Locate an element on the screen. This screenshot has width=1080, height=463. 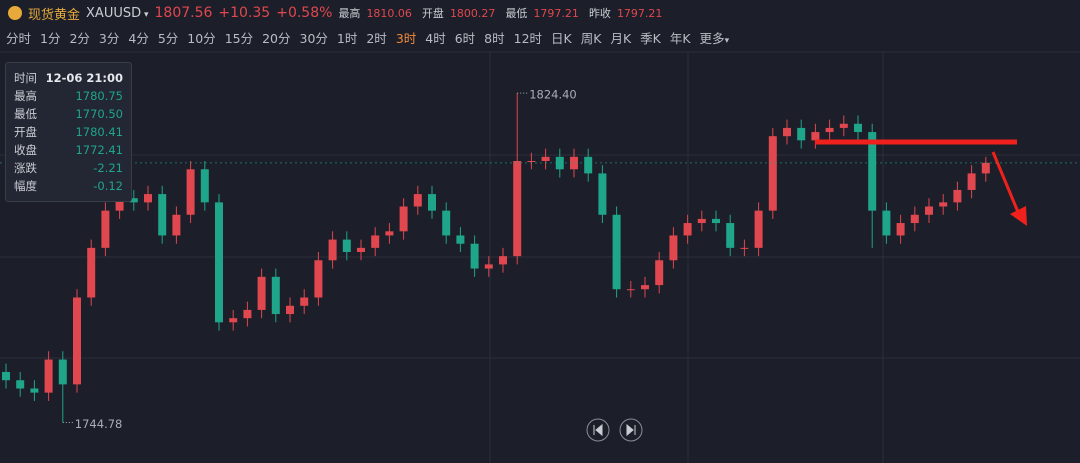
timeframe-tab: 20分 is located at coordinates (276, 38).